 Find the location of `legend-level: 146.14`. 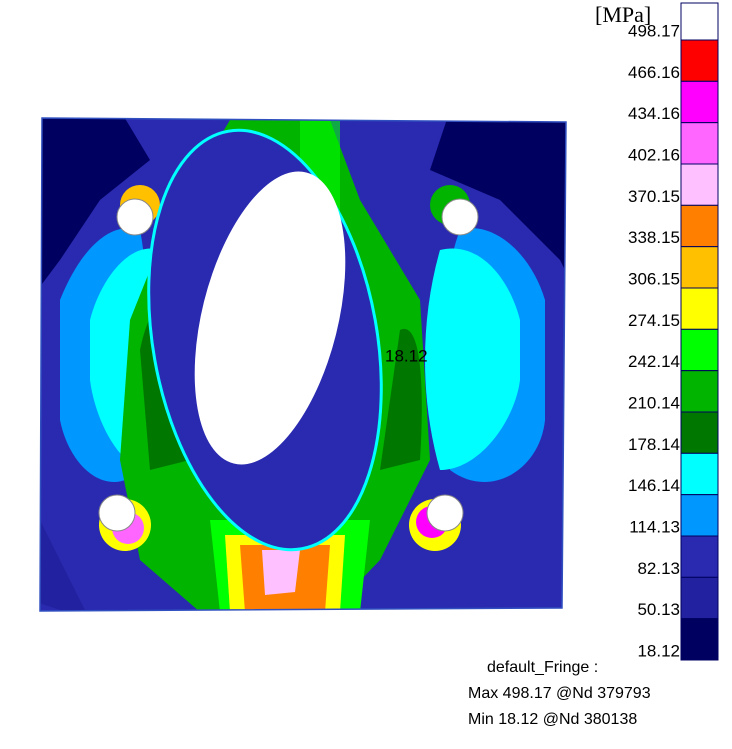

legend-level: 146.14 is located at coordinates (654, 485).